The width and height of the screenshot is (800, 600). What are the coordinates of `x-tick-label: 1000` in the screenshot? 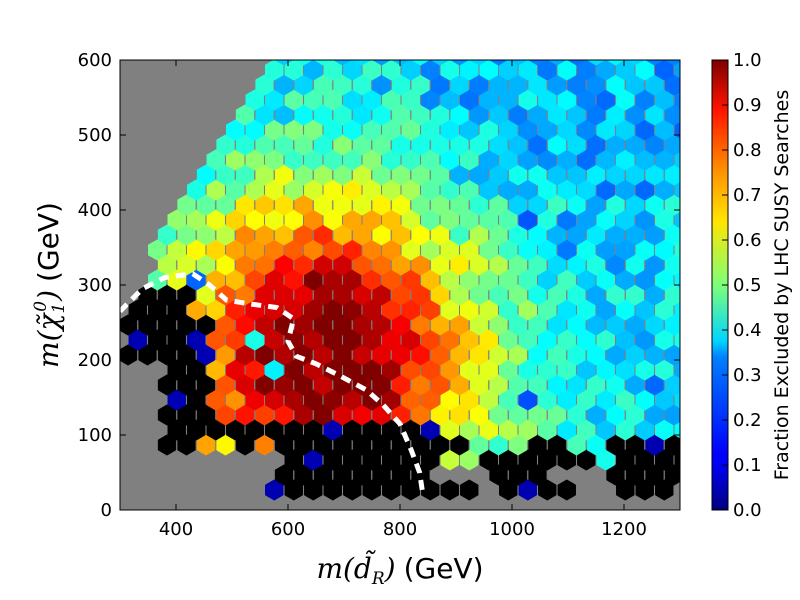 It's located at (512, 529).